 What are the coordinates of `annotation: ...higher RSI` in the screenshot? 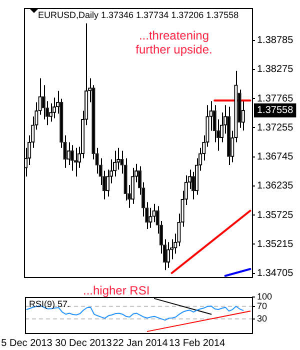 It's located at (116, 290).